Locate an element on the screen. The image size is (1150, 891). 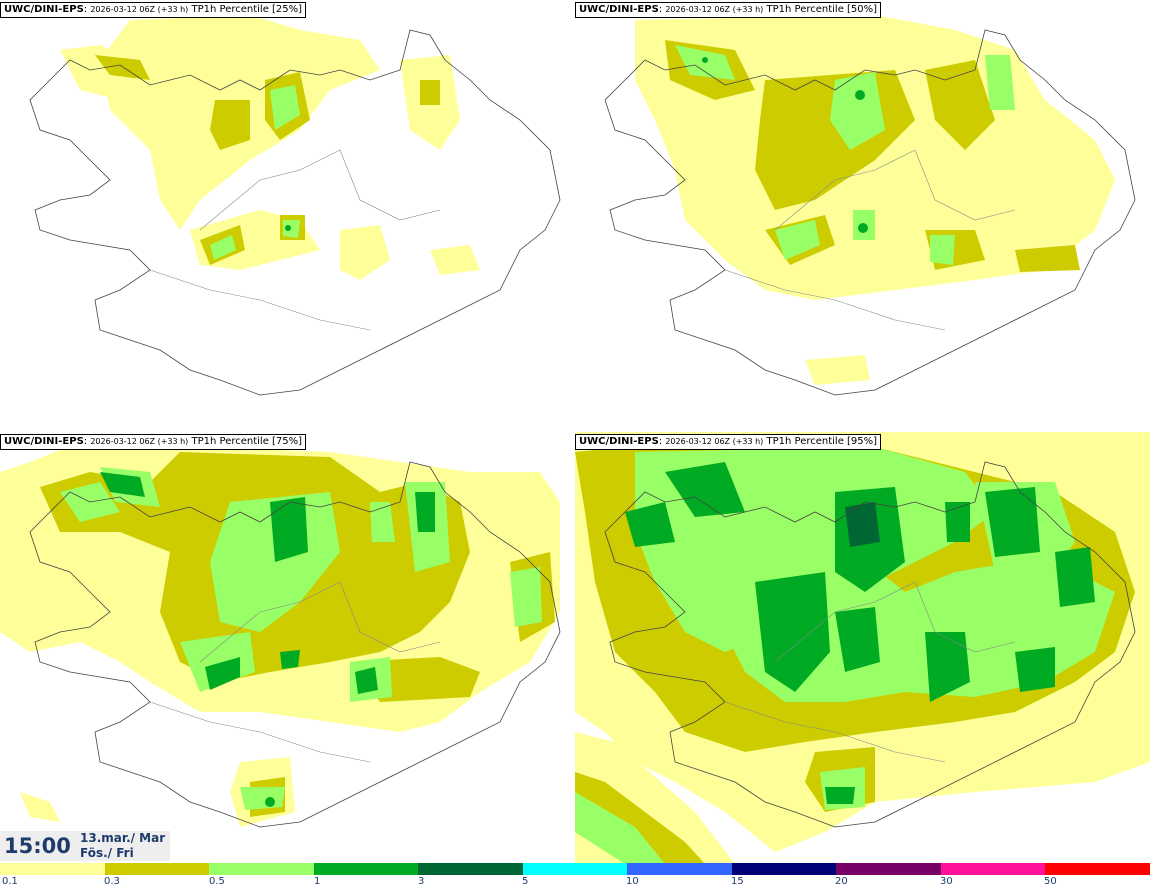
legend-label-10: 50 is located at coordinates (1050, 881).